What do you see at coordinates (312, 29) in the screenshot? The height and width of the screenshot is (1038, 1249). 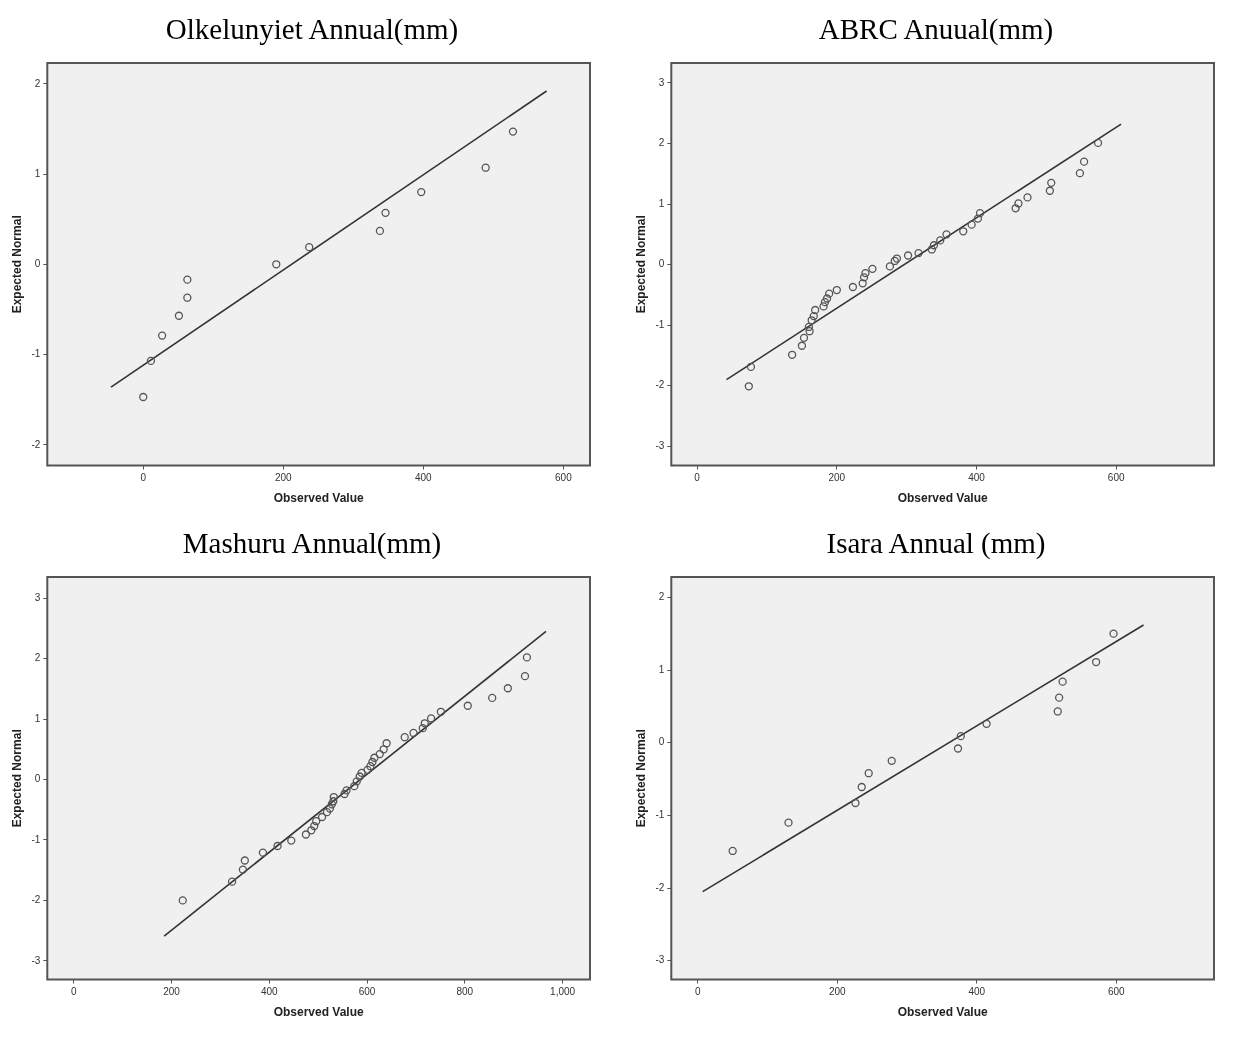 I see `chart-title: Olkelunyiet Annual(mm)` at bounding box center [312, 29].